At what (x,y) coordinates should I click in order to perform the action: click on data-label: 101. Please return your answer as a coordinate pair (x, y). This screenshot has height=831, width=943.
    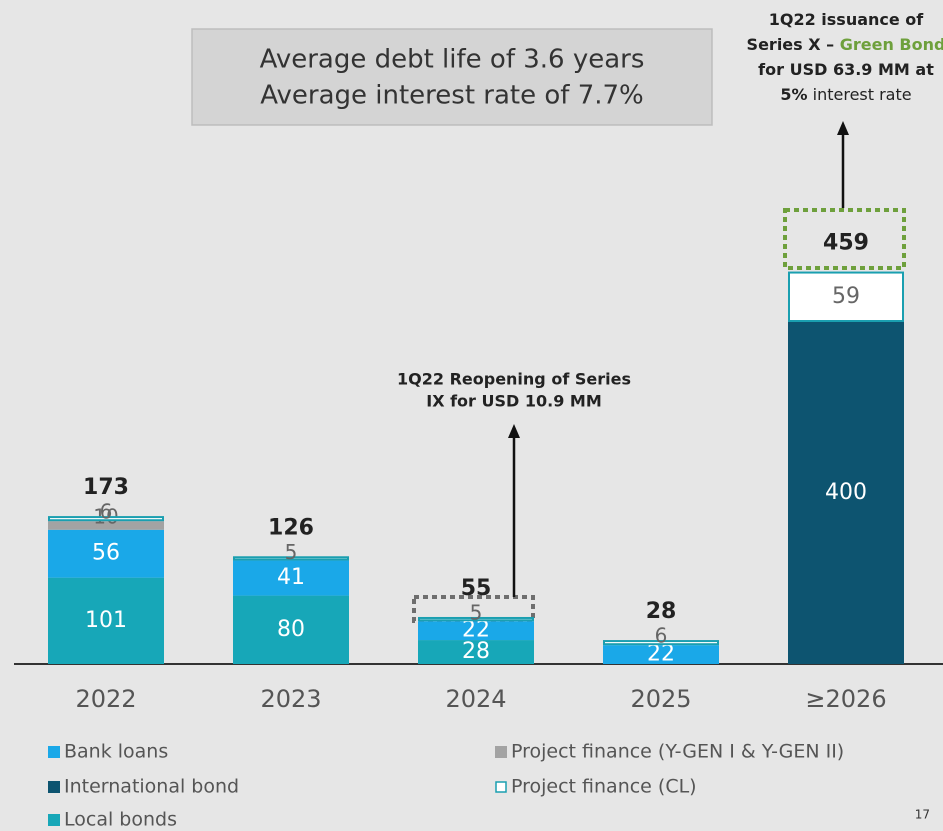
    Looking at the image, I should click on (106, 620).